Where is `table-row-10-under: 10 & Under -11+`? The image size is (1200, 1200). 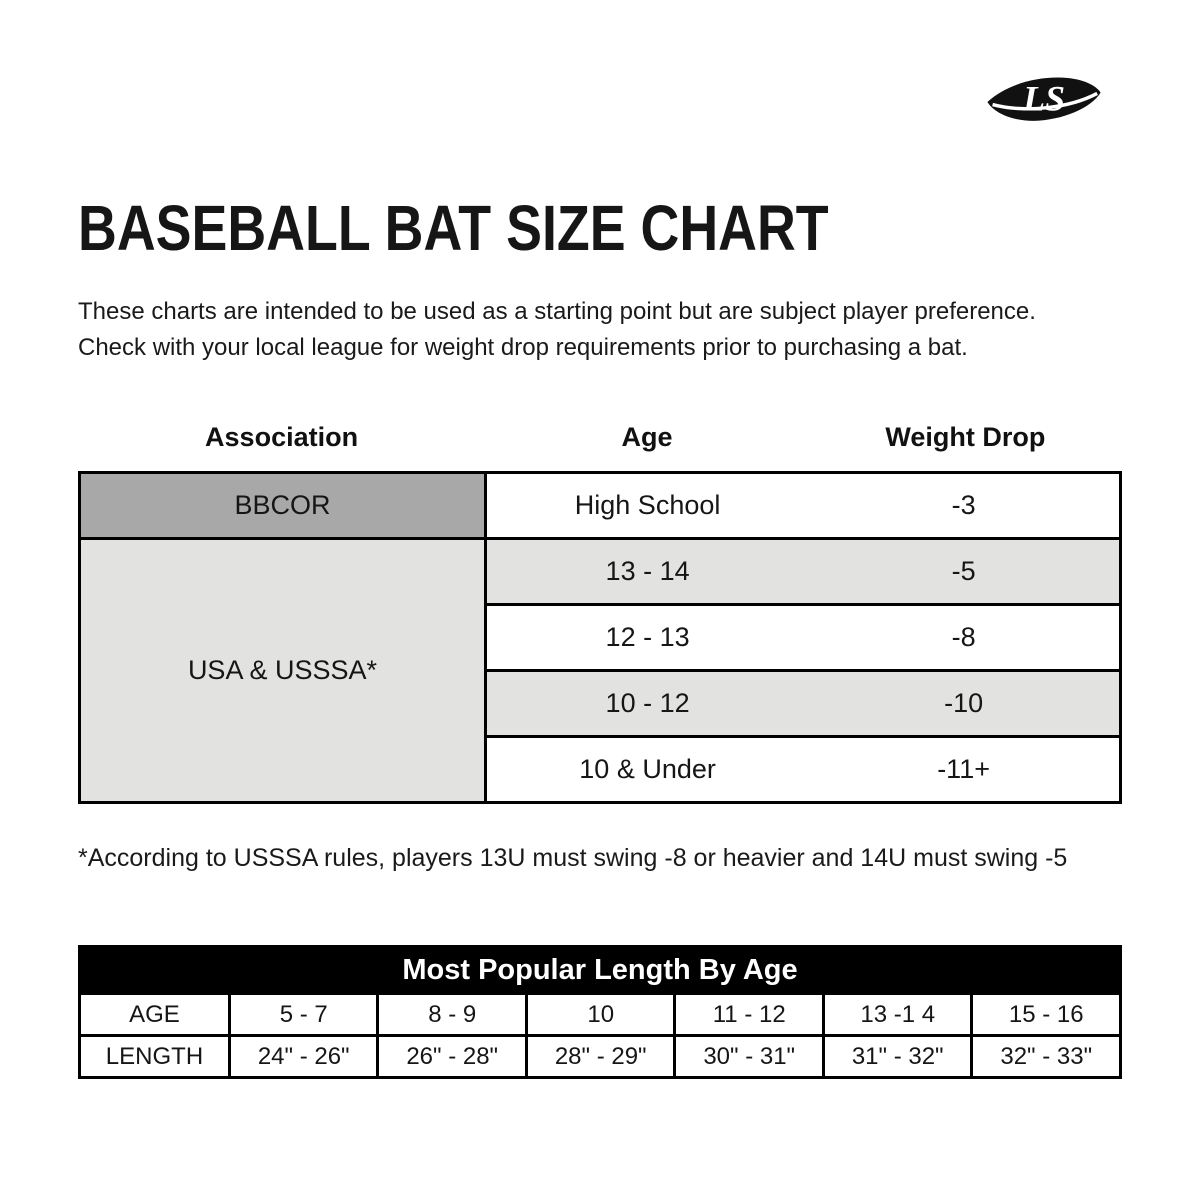 table-row-10-under: 10 & Under -11+ is located at coordinates (601, 769).